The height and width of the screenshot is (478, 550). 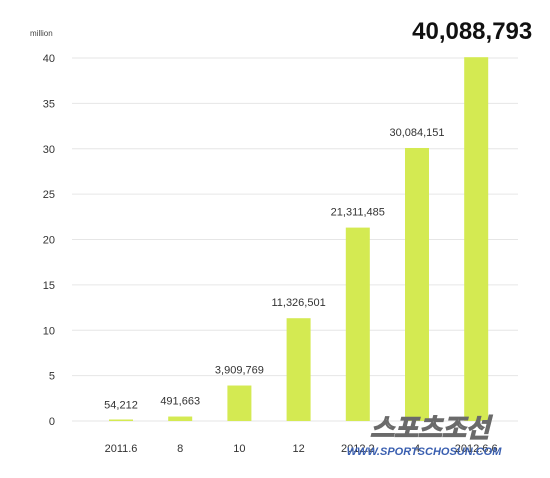 I want to click on x-category-label: 2012.6.6, so click(x=476, y=449).